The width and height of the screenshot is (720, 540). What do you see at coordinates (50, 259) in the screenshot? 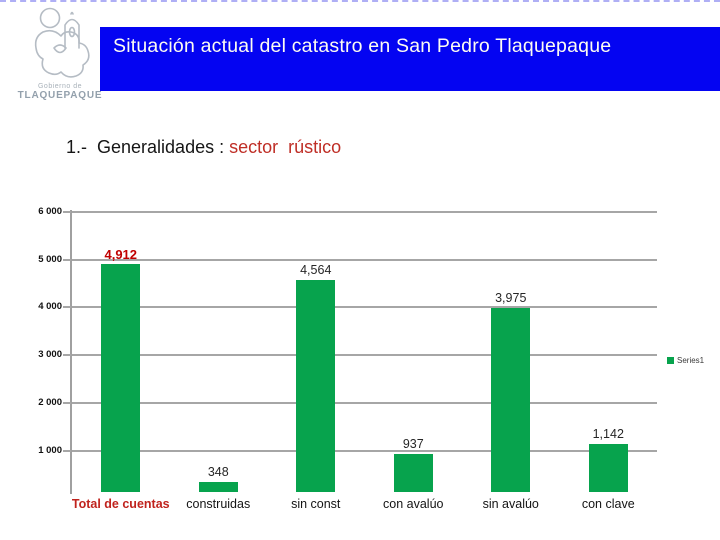
I see `y-axis-label: 5 000` at bounding box center [50, 259].